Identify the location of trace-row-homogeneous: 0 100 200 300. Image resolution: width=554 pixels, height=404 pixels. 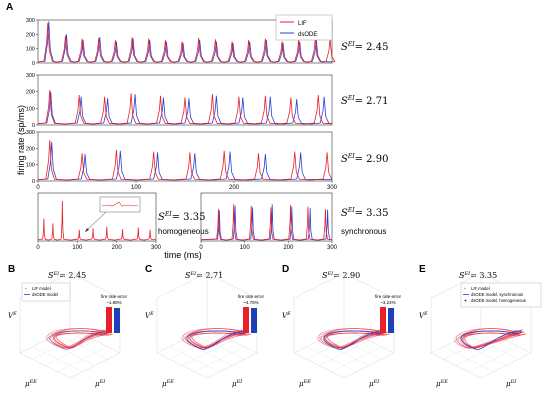
(99, 221).